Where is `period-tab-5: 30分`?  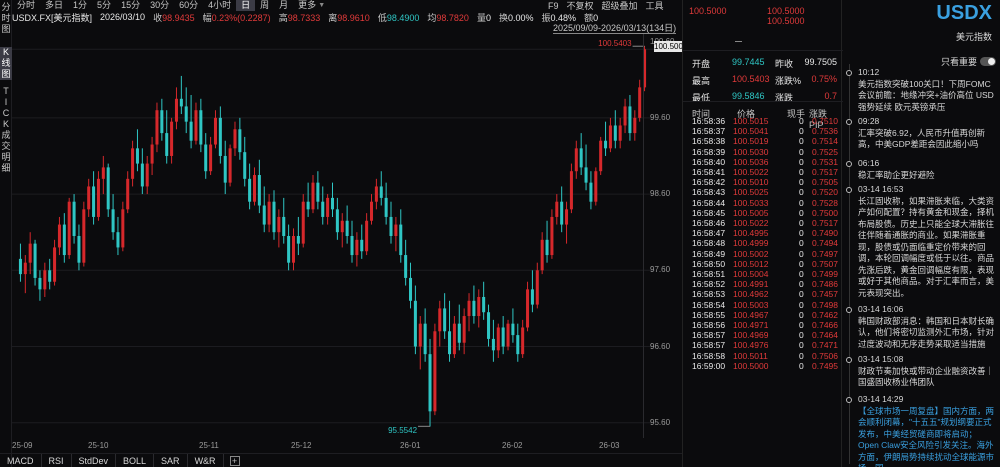 period-tab-5: 30分 is located at coordinates (160, 5).